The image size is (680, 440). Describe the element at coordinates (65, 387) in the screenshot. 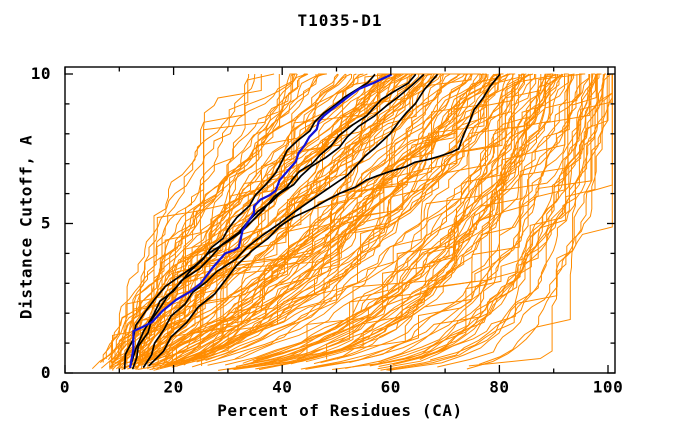

I see `x-tick-label: 0` at that location.